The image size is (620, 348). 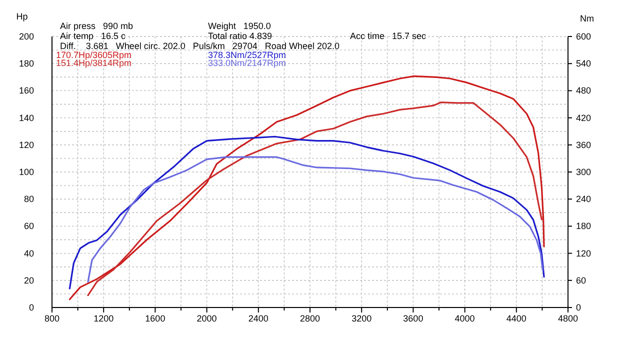 I want to click on text: 170.7Hp/3605Rpm, so click(x=94, y=55).